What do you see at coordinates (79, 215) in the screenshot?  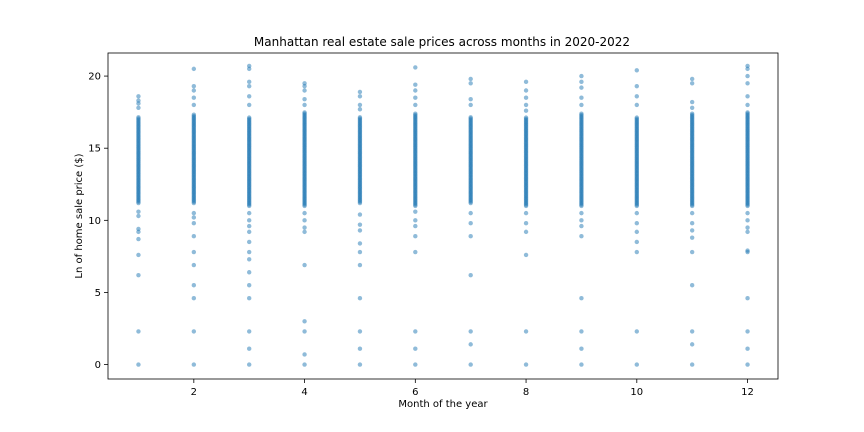 I see `y-axis-label: Ln of home sale price ($)` at bounding box center [79, 215].